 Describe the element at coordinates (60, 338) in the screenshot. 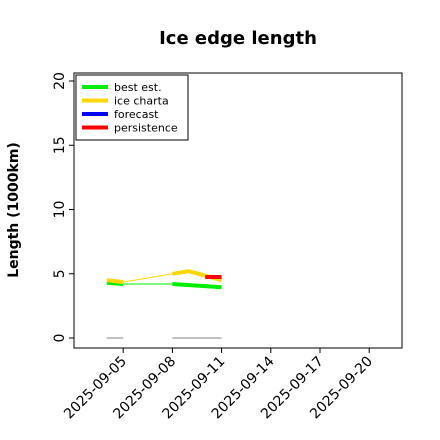

I see `y-tick-label: 0` at that location.